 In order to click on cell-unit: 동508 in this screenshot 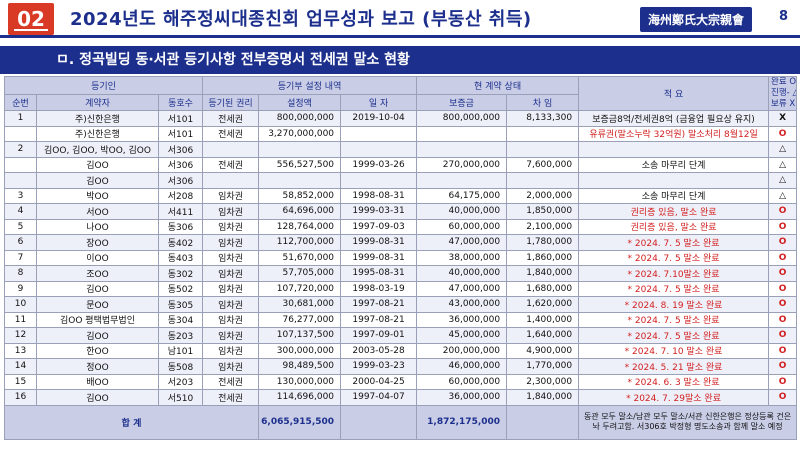, I will do `click(180, 366)`.